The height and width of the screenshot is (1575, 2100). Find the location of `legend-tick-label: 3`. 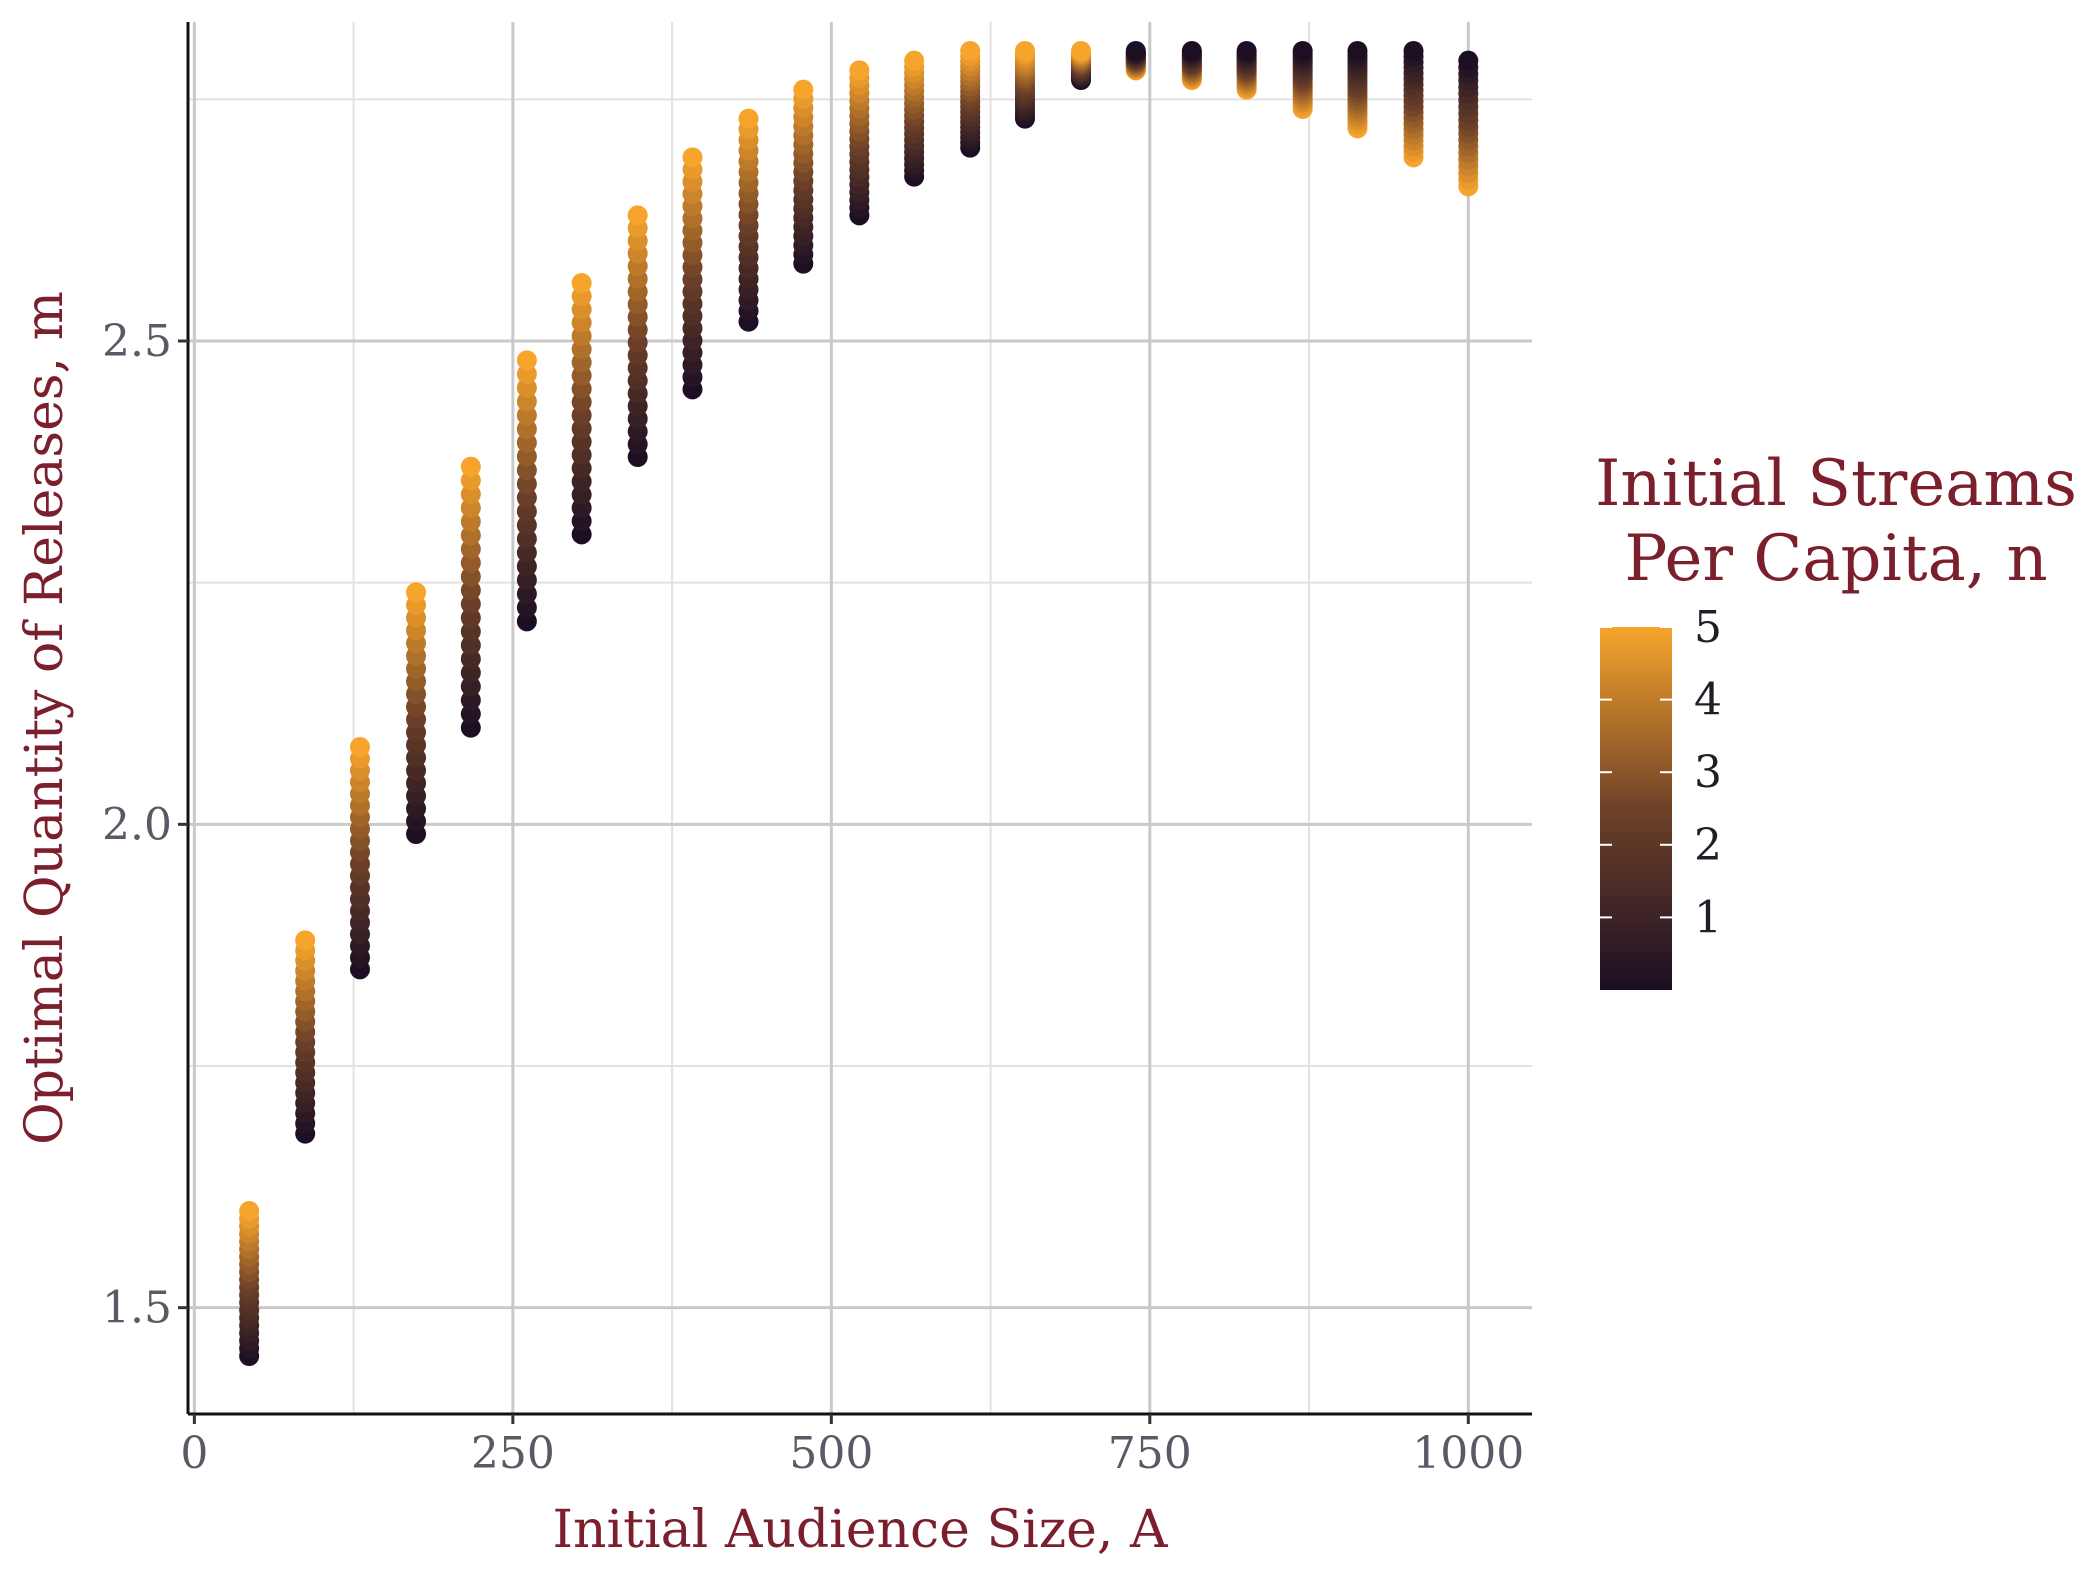

legend-tick-label: 3 is located at coordinates (1708, 772).